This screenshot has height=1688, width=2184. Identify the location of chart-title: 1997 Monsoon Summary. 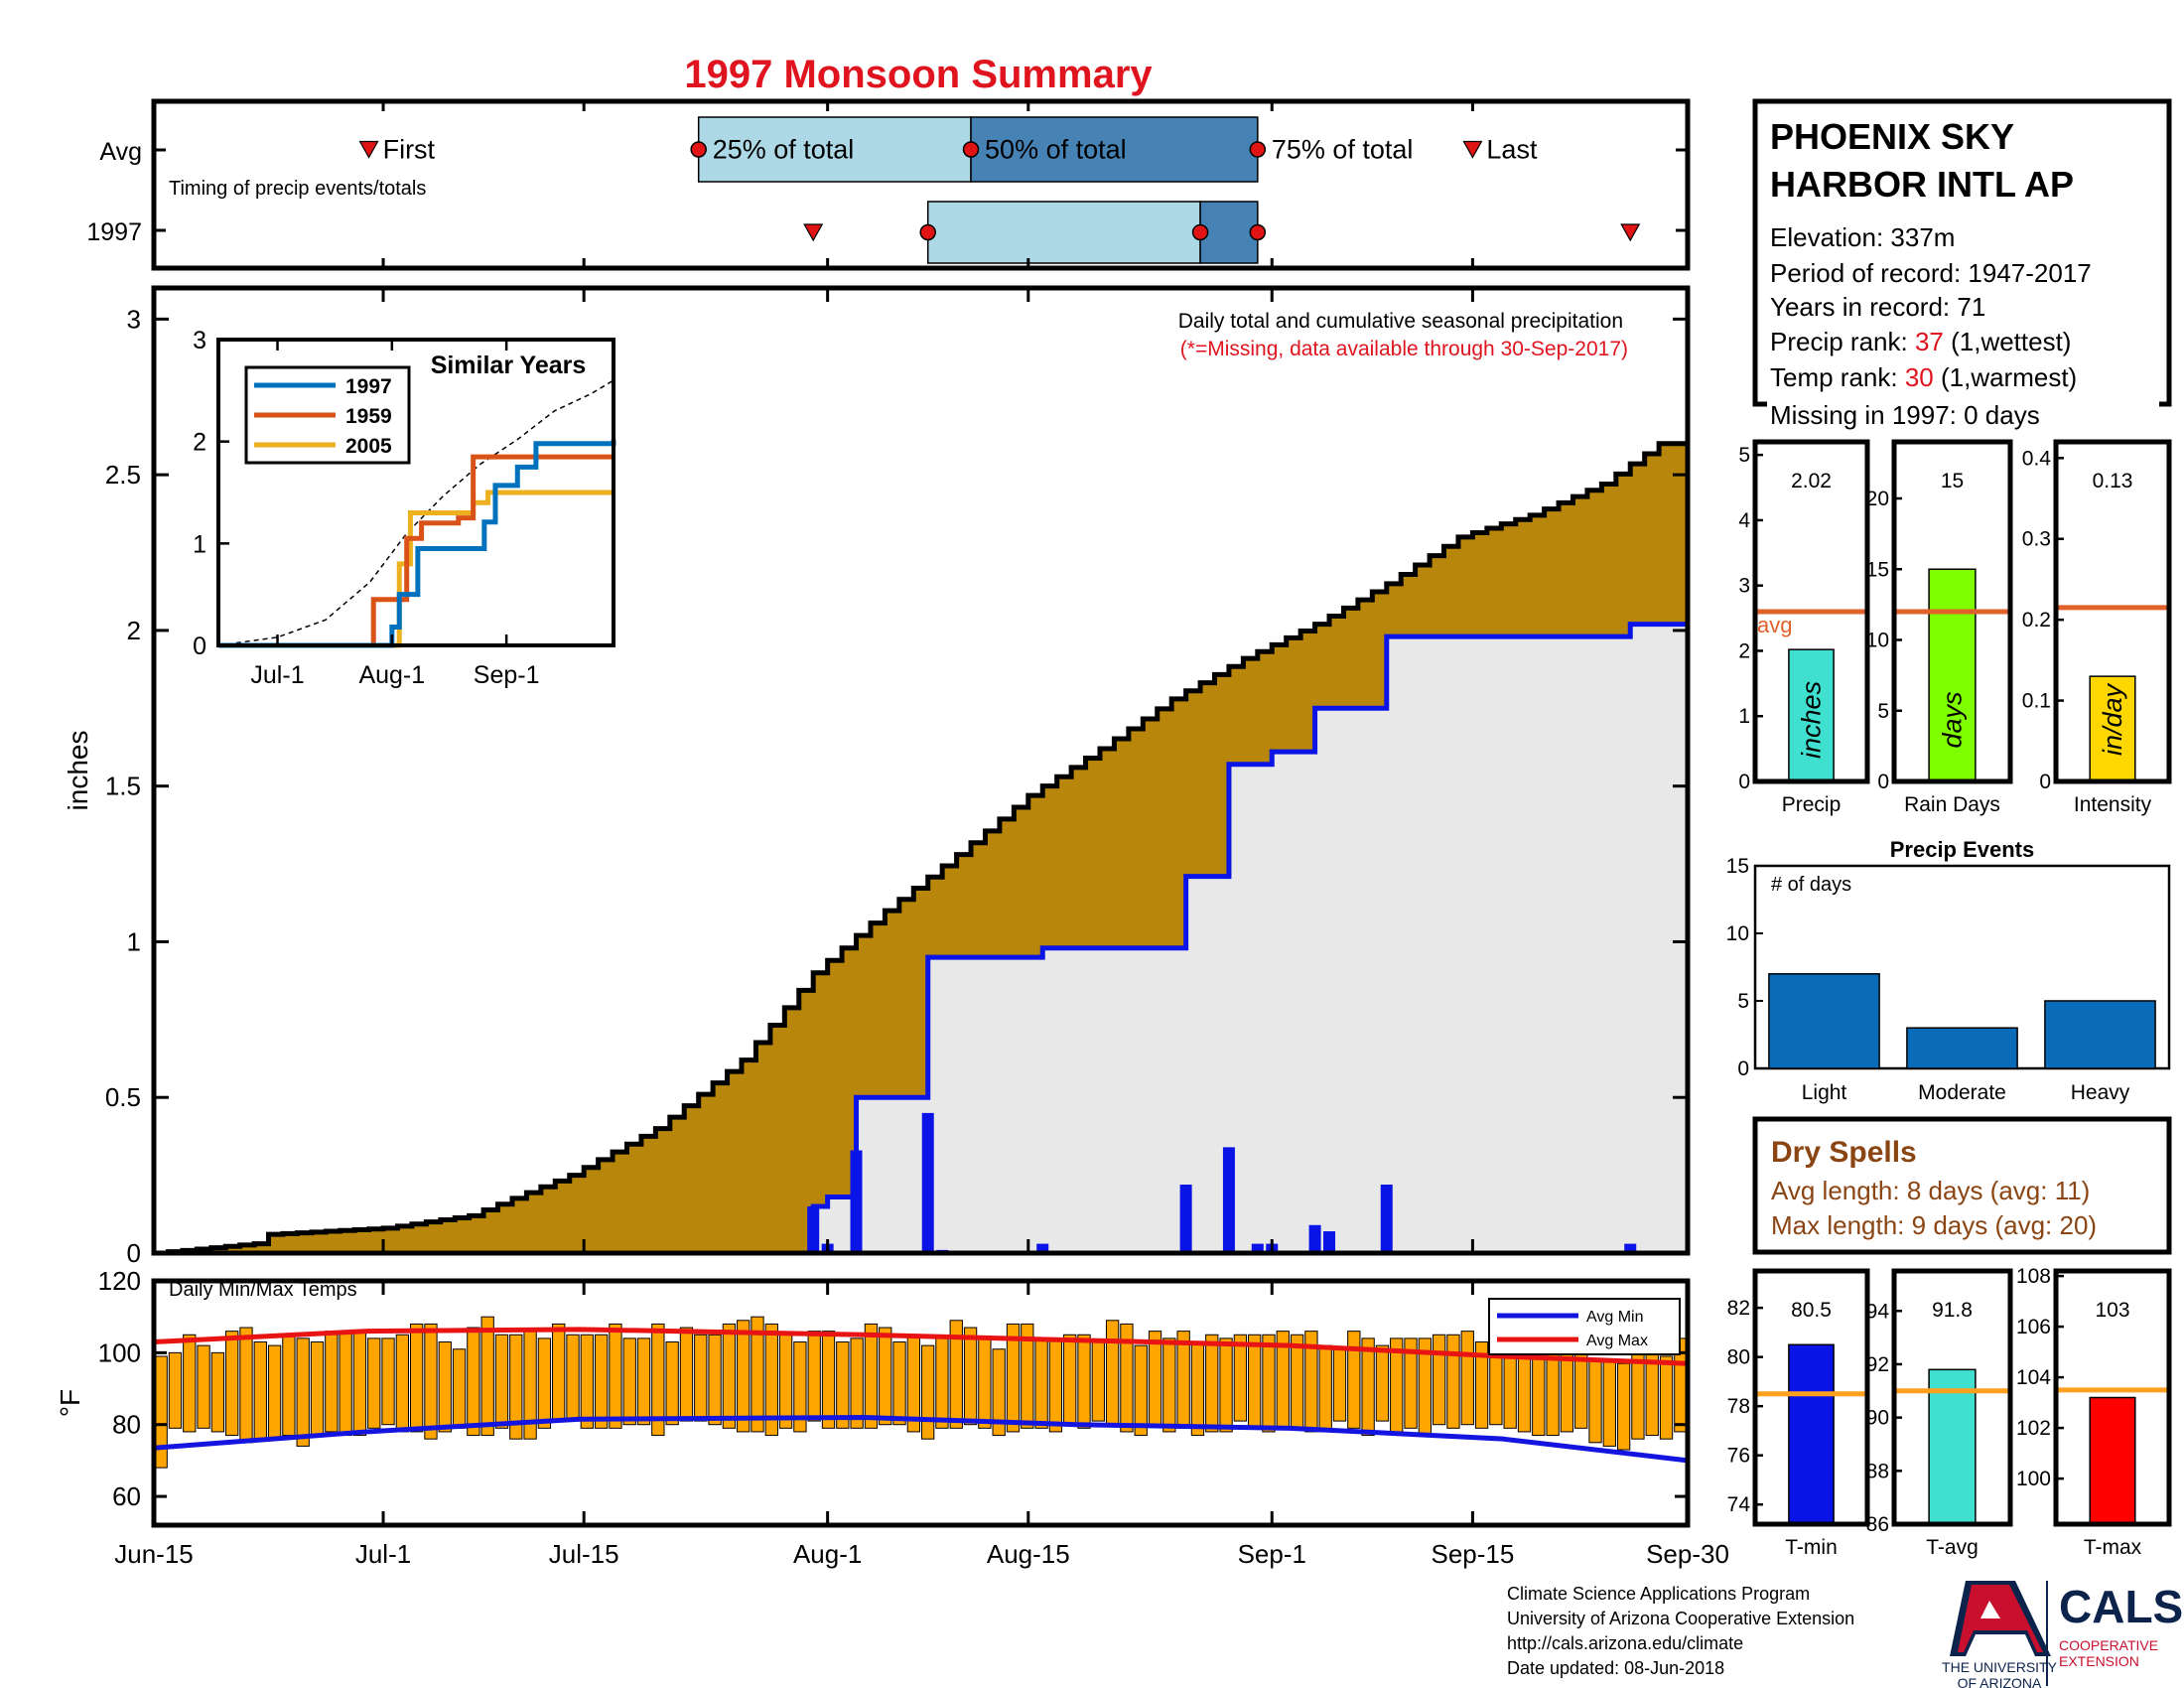
(918, 74).